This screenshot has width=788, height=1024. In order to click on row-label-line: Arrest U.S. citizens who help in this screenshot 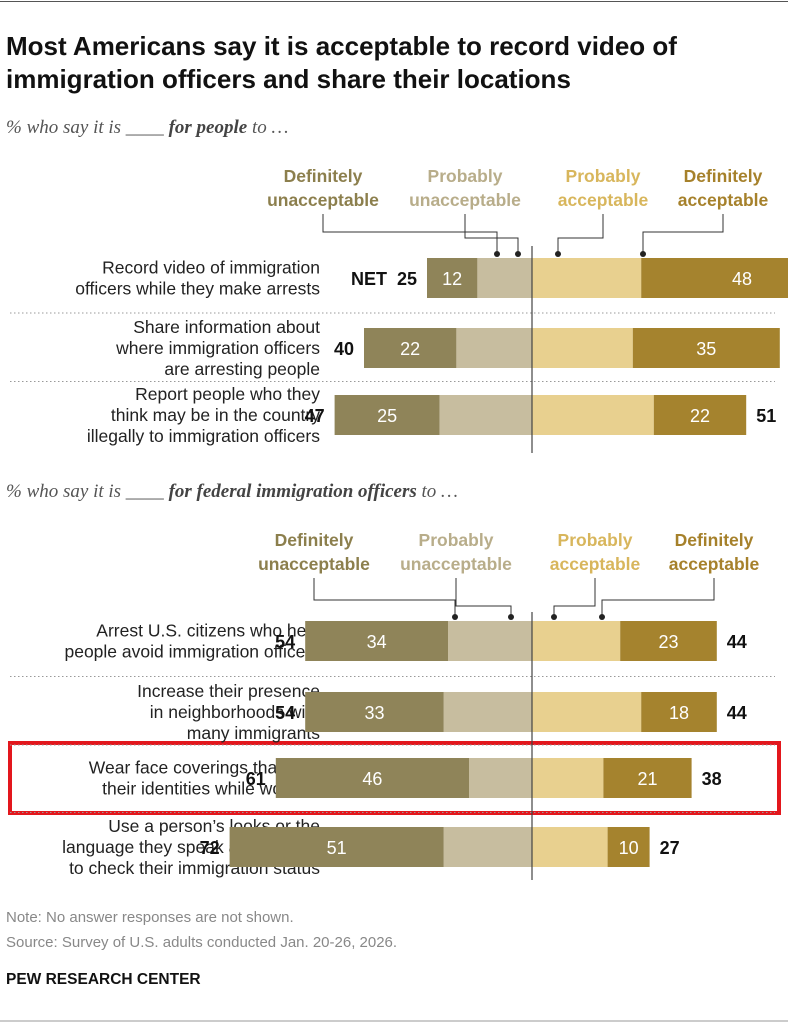, I will do `click(208, 631)`.